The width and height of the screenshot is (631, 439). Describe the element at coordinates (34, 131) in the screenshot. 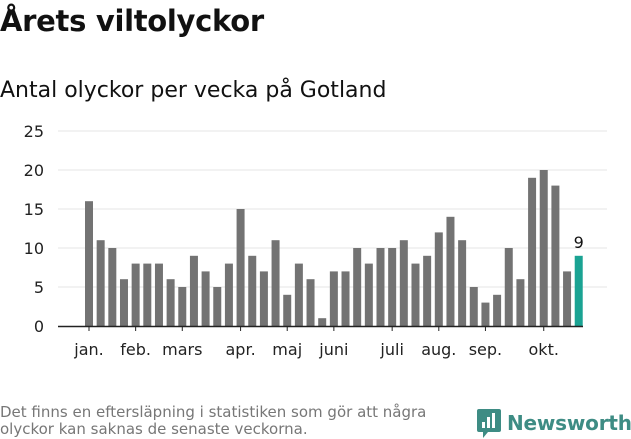

I see `y-tick-label: 25` at that location.